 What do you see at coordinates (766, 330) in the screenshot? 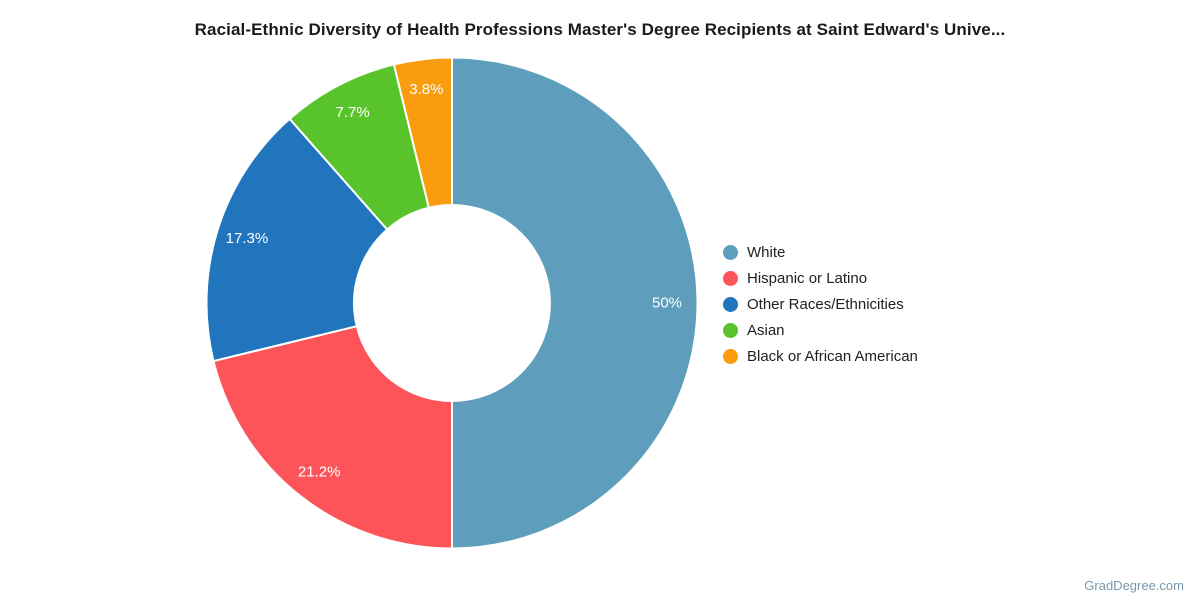
I see `legend-label: Asian` at bounding box center [766, 330].